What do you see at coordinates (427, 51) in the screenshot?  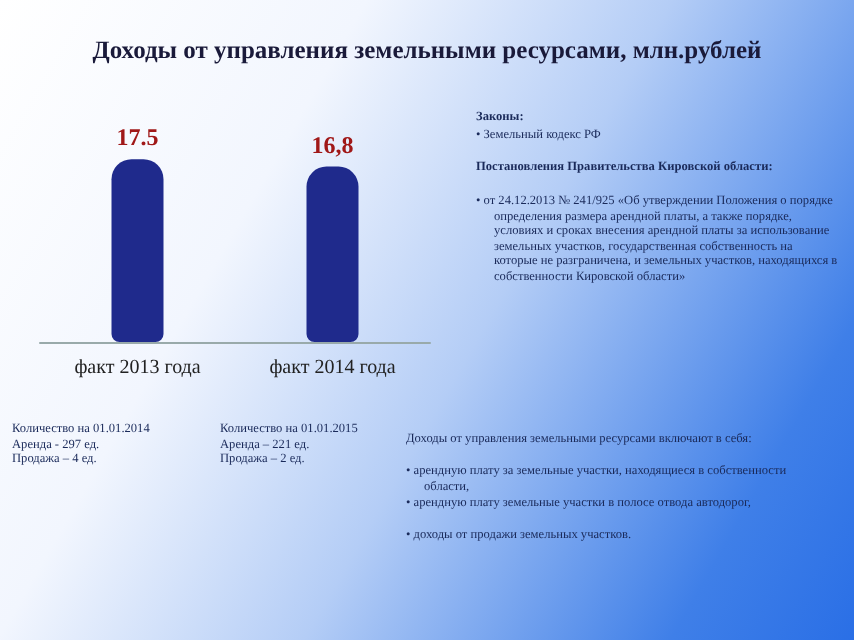 I see `chart-title: Доходы от управления земельными ресурсами, млн.рублей` at bounding box center [427, 51].